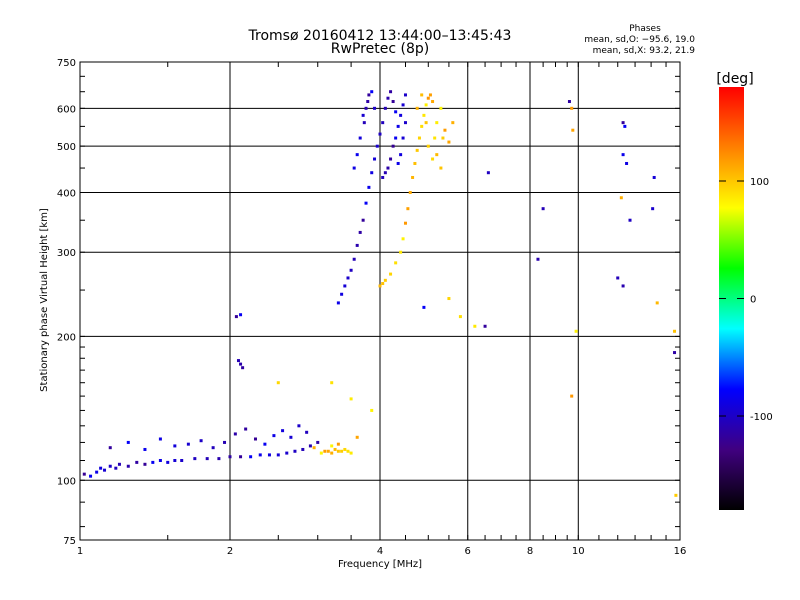 The image size is (800, 600). Describe the element at coordinates (380, 36) in the screenshot. I see `chart-title: Tromsø 20160412 13:44:00–13:45:43` at that location.